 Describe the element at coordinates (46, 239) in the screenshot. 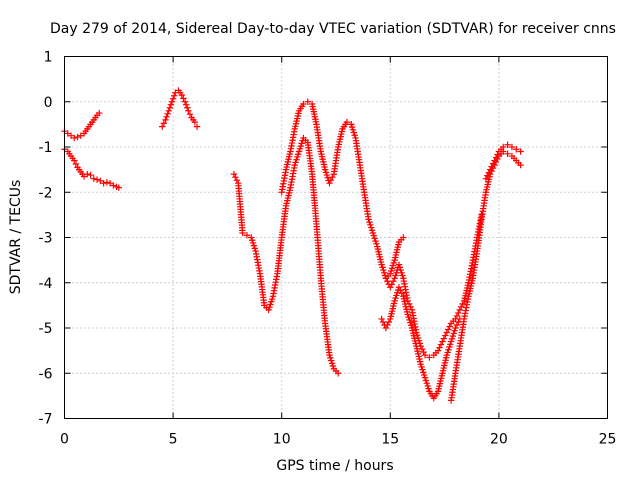

I see `y-tick-label: -3` at that location.